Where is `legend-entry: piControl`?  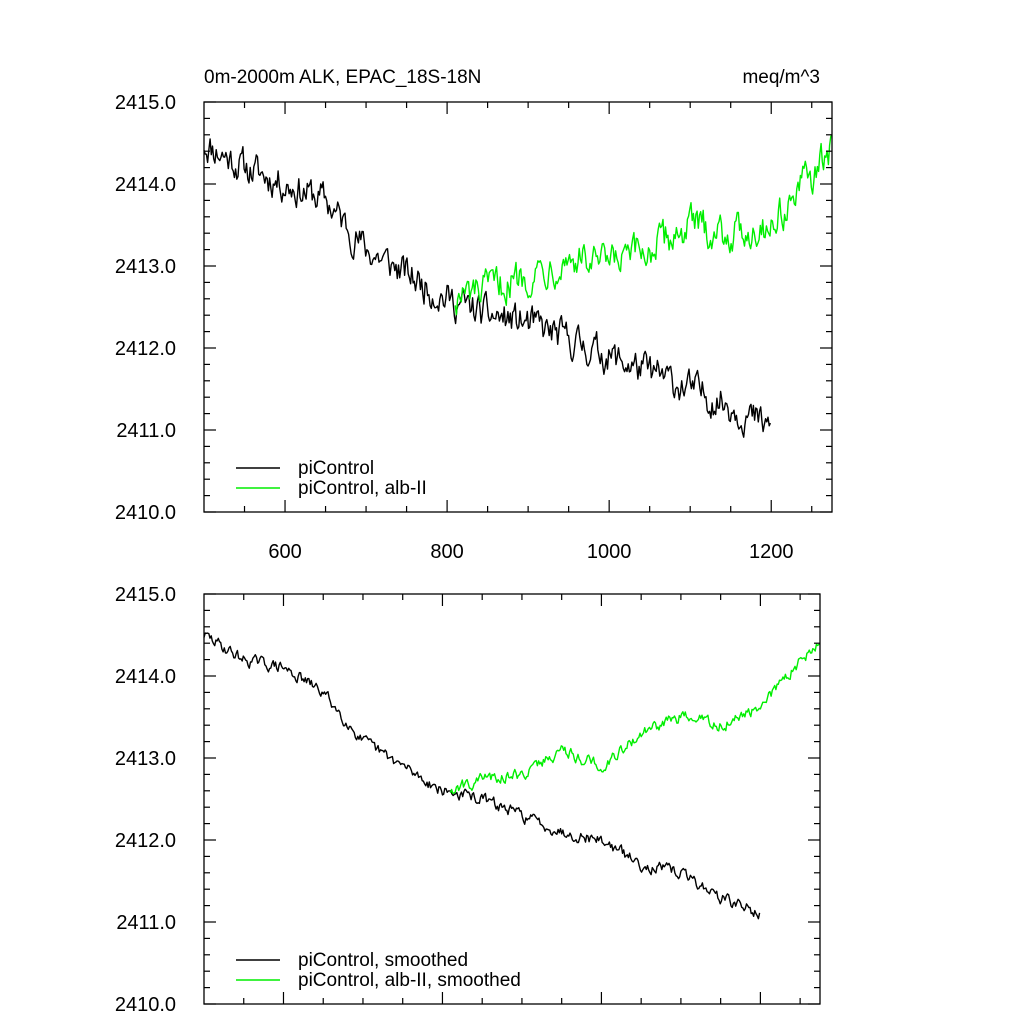
legend-entry: piControl is located at coordinates (336, 468).